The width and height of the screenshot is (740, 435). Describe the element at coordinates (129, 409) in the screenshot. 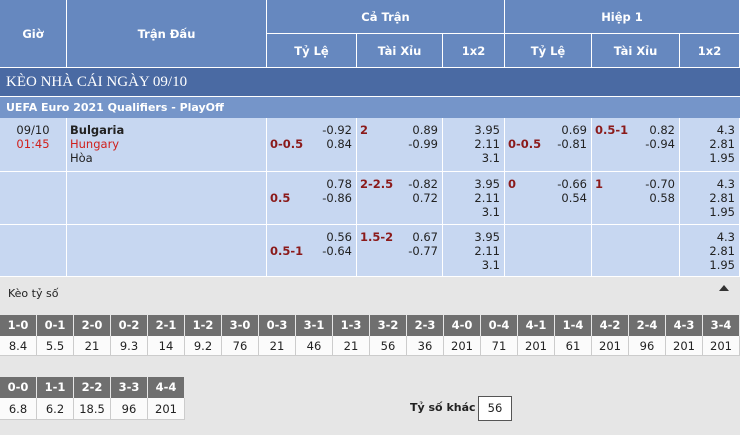

I see `draw-score-odds: 96` at that location.